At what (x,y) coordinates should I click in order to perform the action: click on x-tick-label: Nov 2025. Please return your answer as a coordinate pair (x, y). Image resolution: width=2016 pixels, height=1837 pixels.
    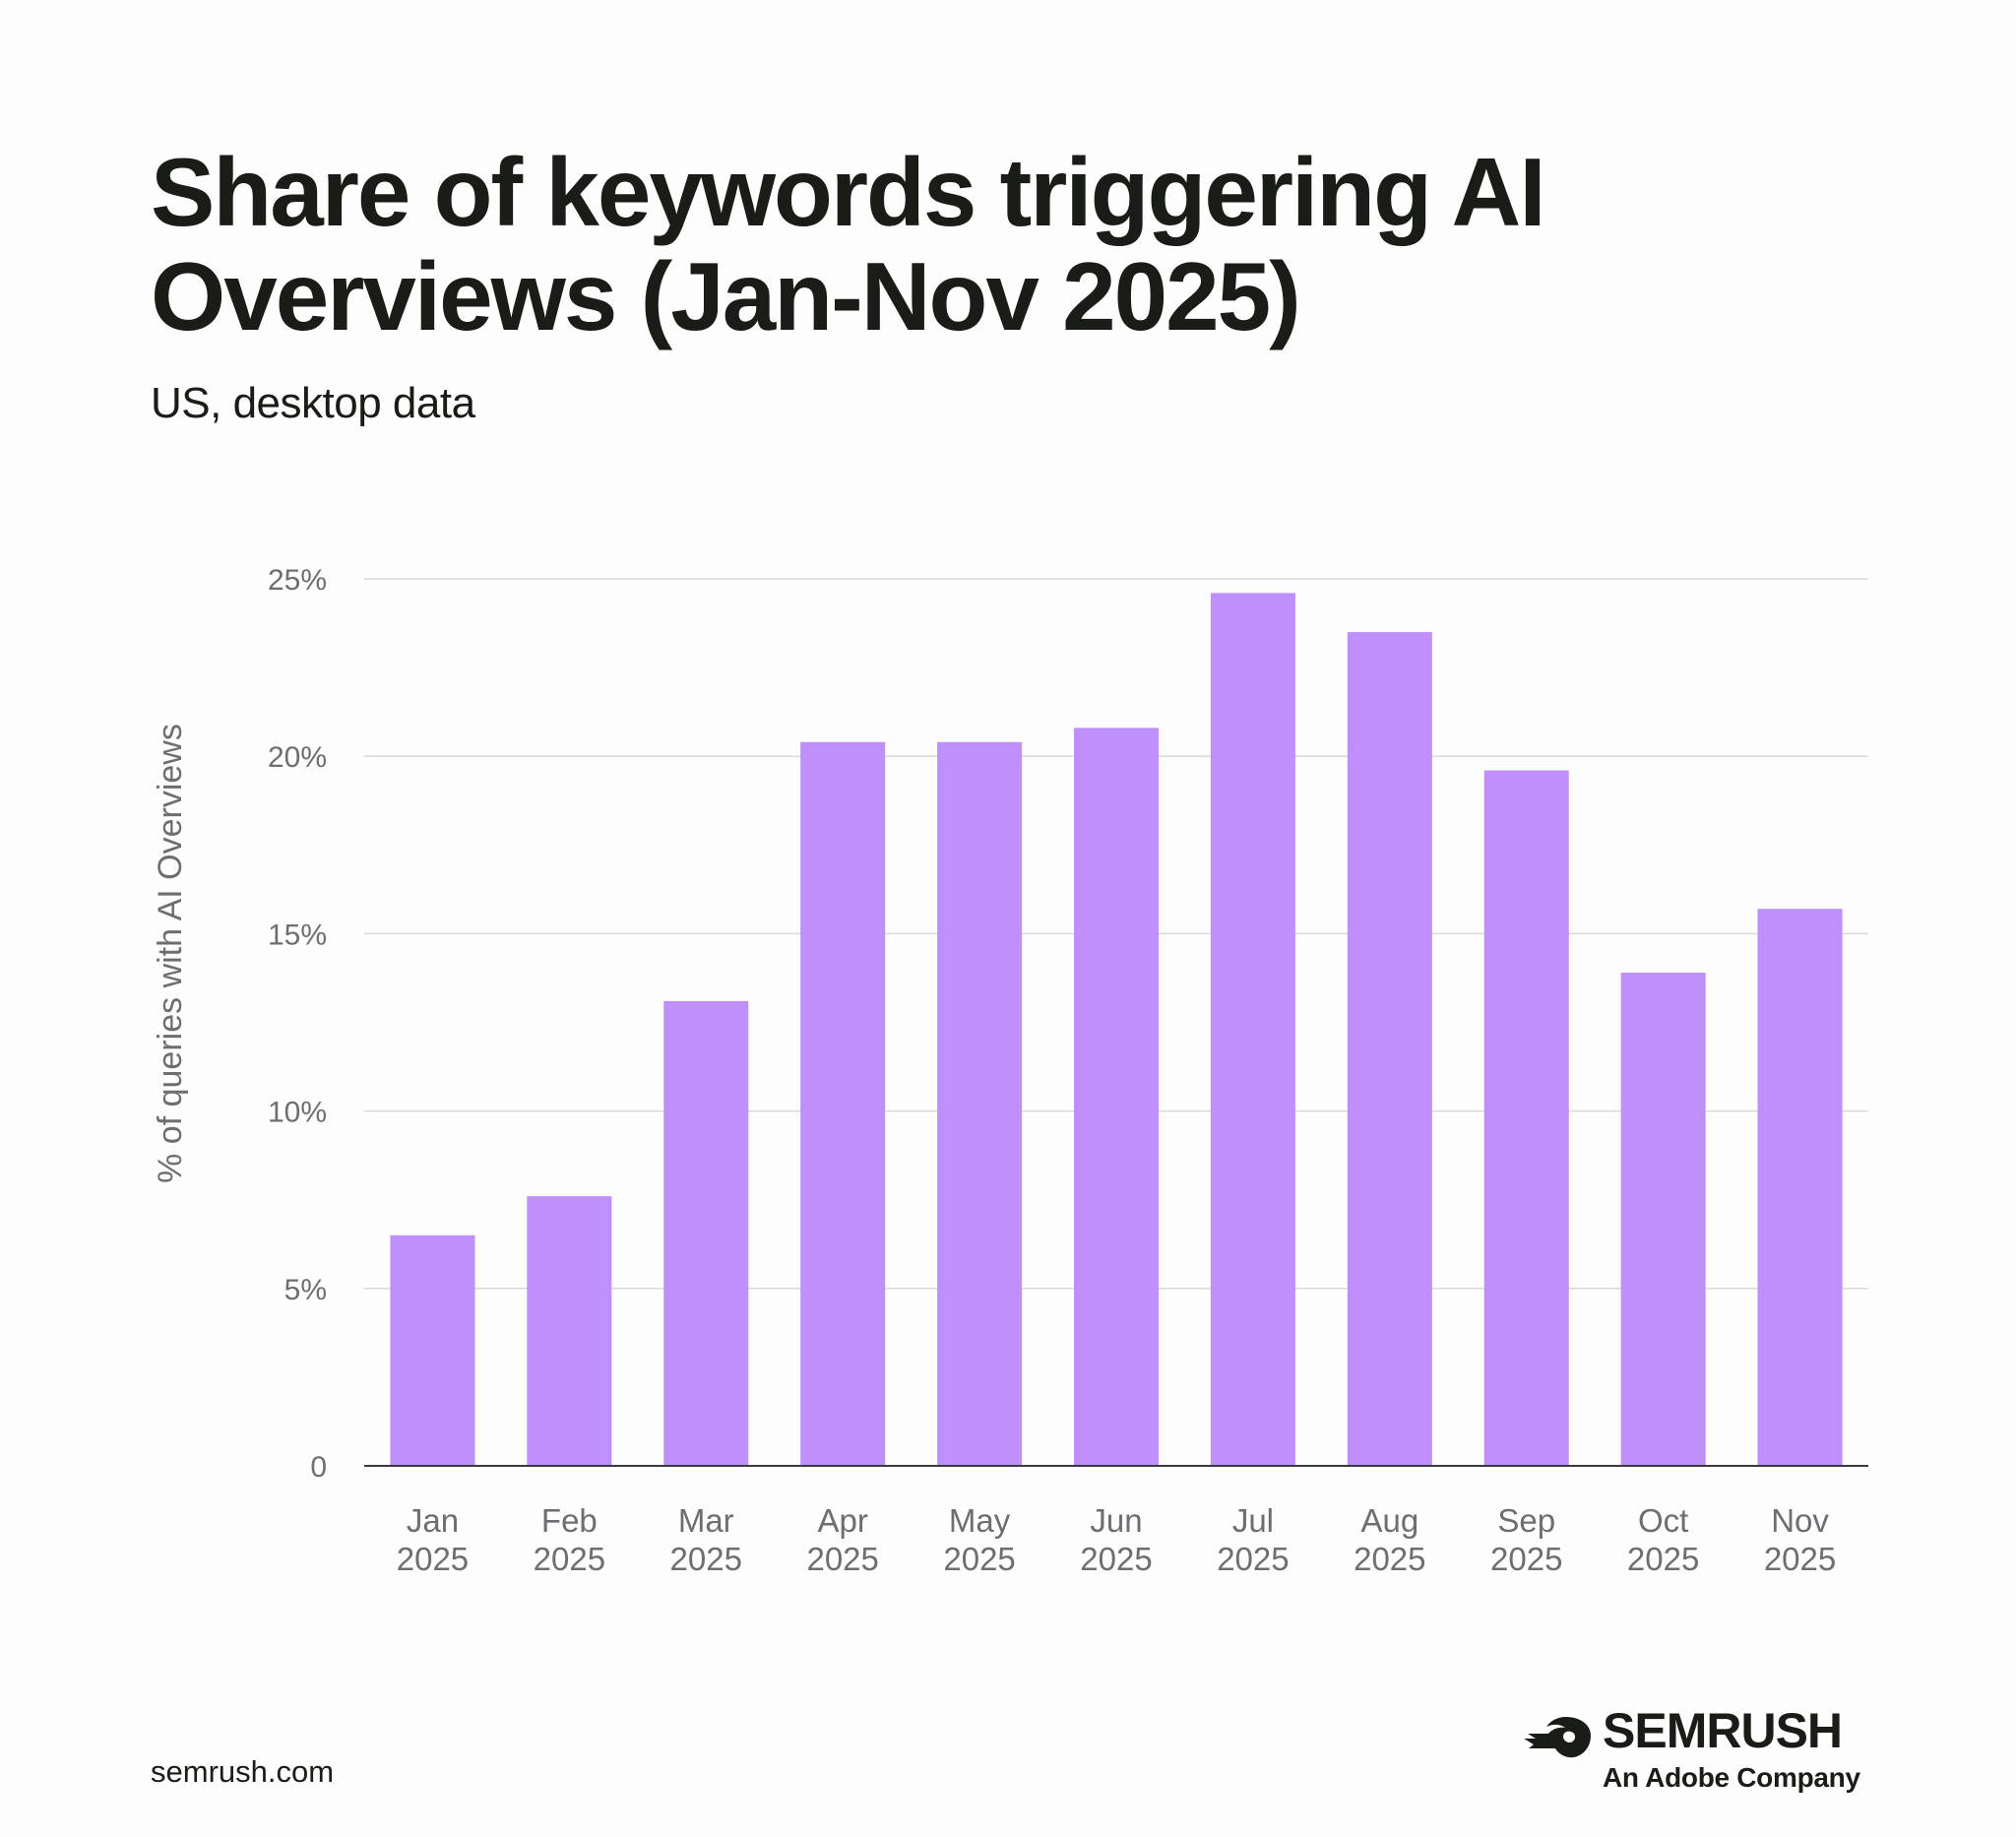
    Looking at the image, I should click on (1800, 1539).